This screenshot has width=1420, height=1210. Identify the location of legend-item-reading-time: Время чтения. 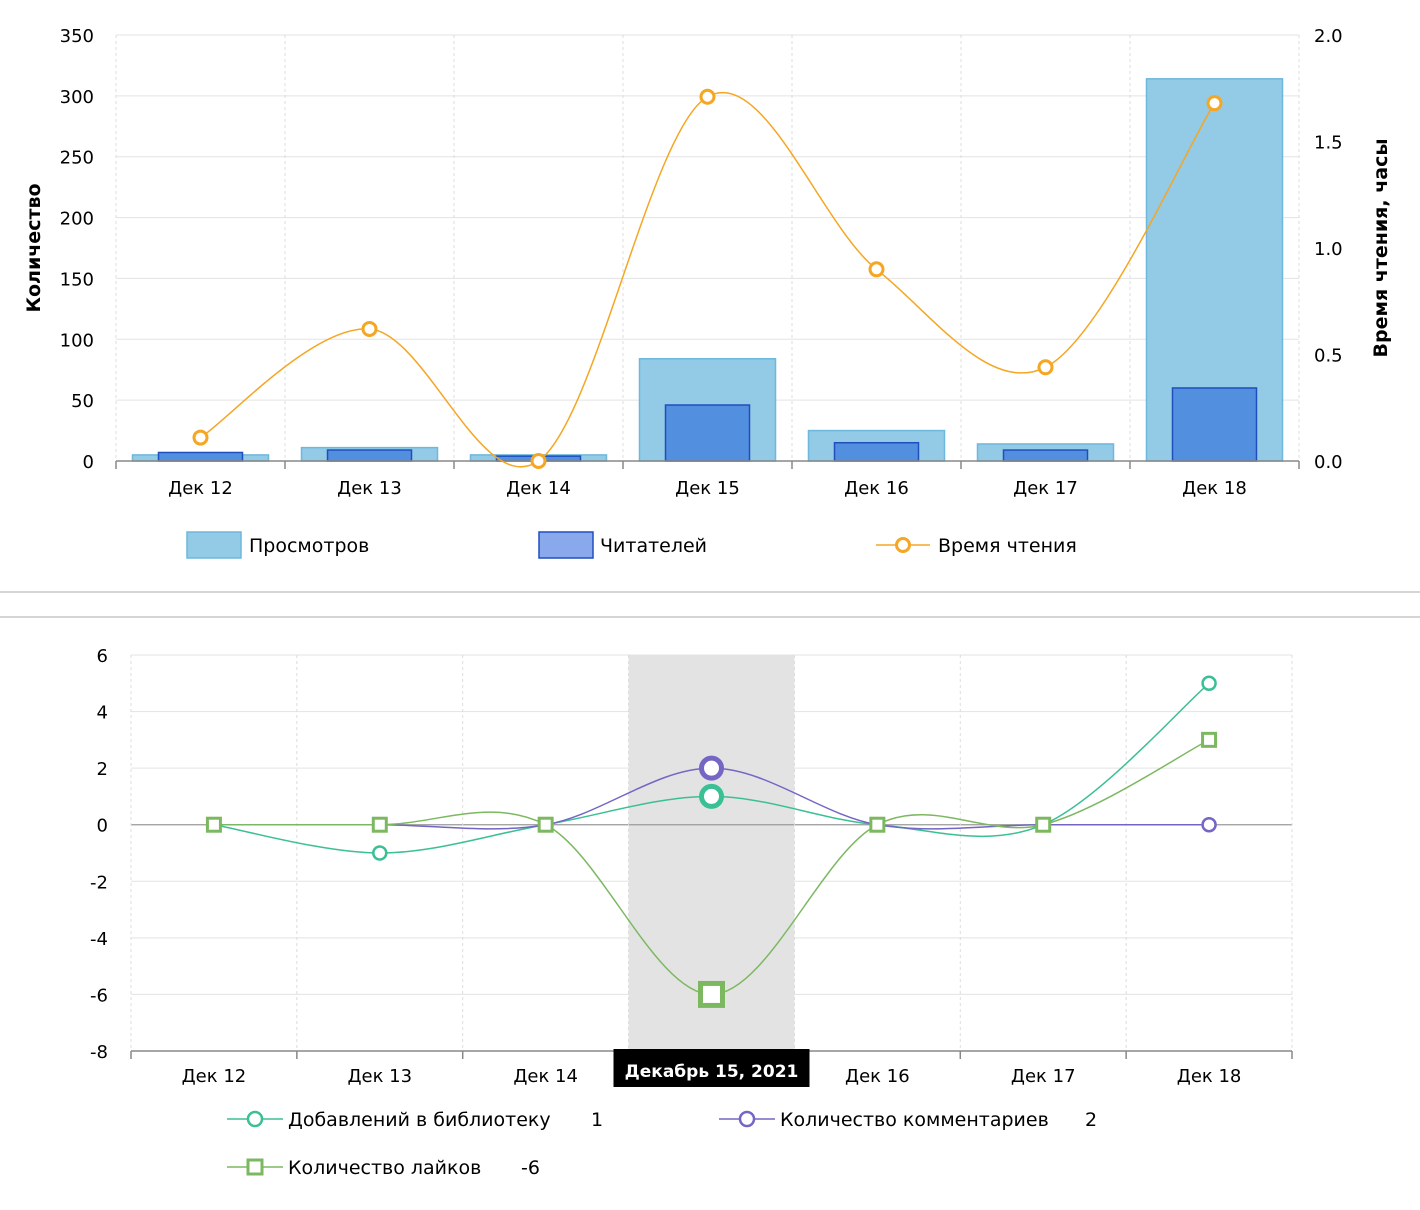
(976, 546).